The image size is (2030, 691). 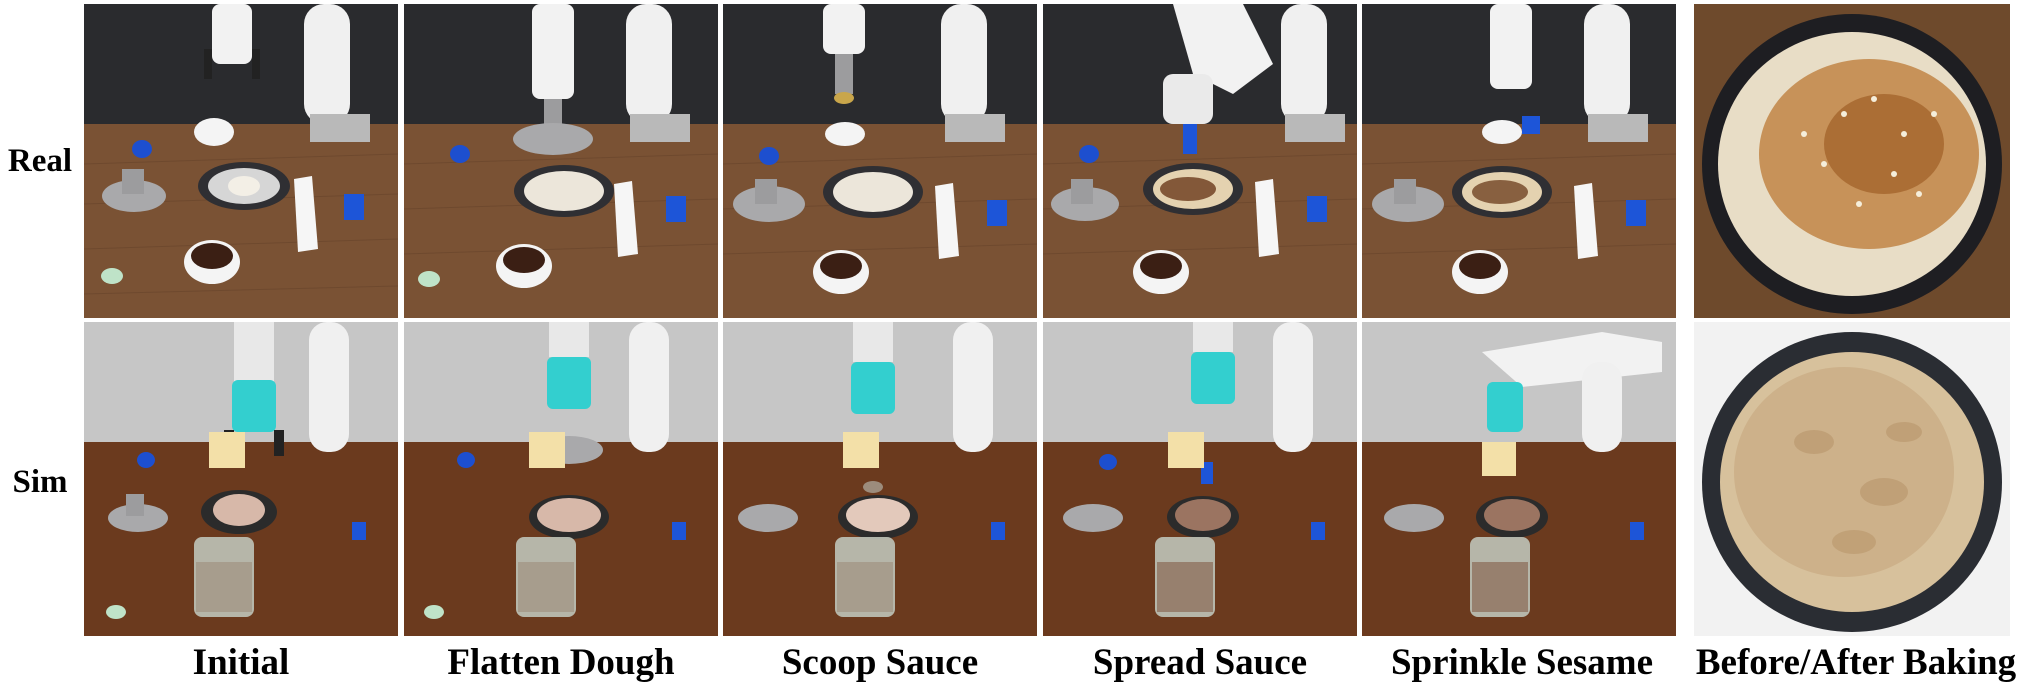 I want to click on row-label-real: Real, so click(x=40, y=161).